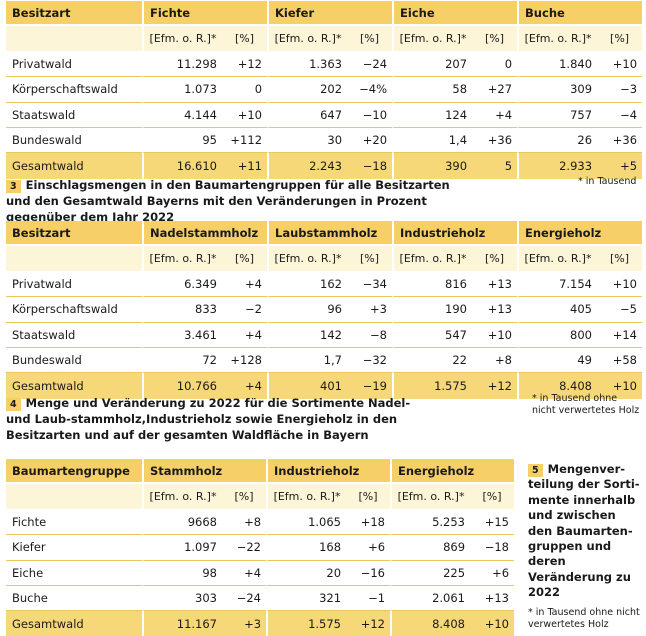 This screenshot has width=646, height=636. What do you see at coordinates (430, 573) in the screenshot?
I see `cell-value: 225` at bounding box center [430, 573].